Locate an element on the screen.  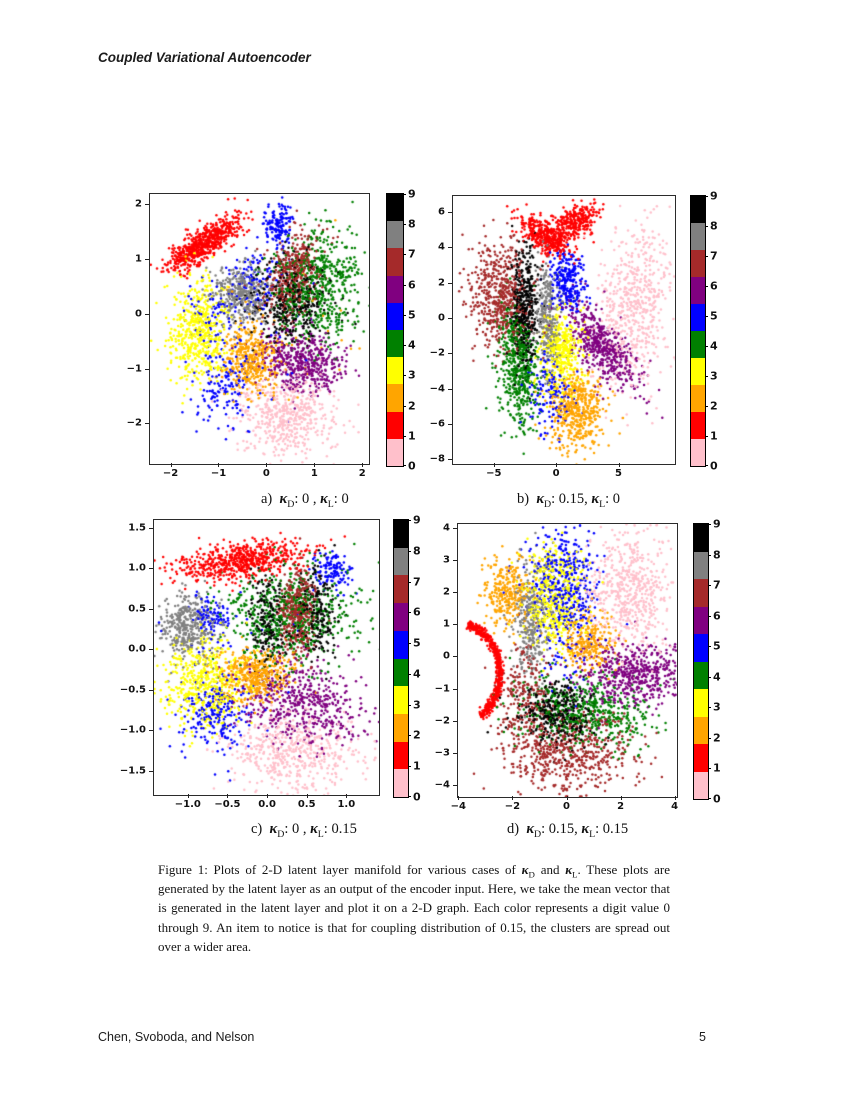
y-tick-label: −2 is located at coordinates (442, 721).